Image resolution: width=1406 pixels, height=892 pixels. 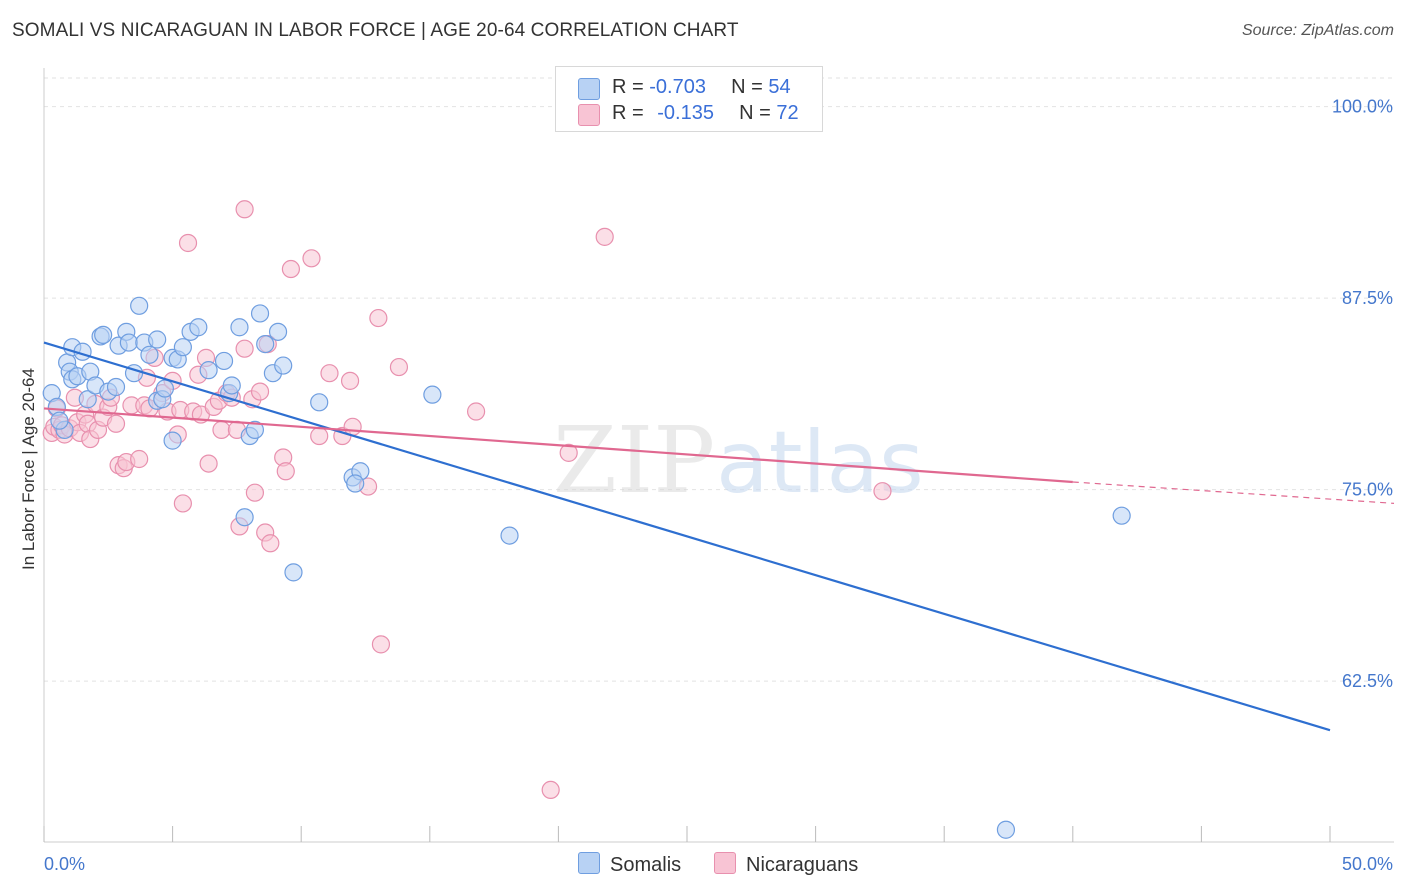 I want to click on bottom-nicaraguan-swatch, so click(x=725, y=863).